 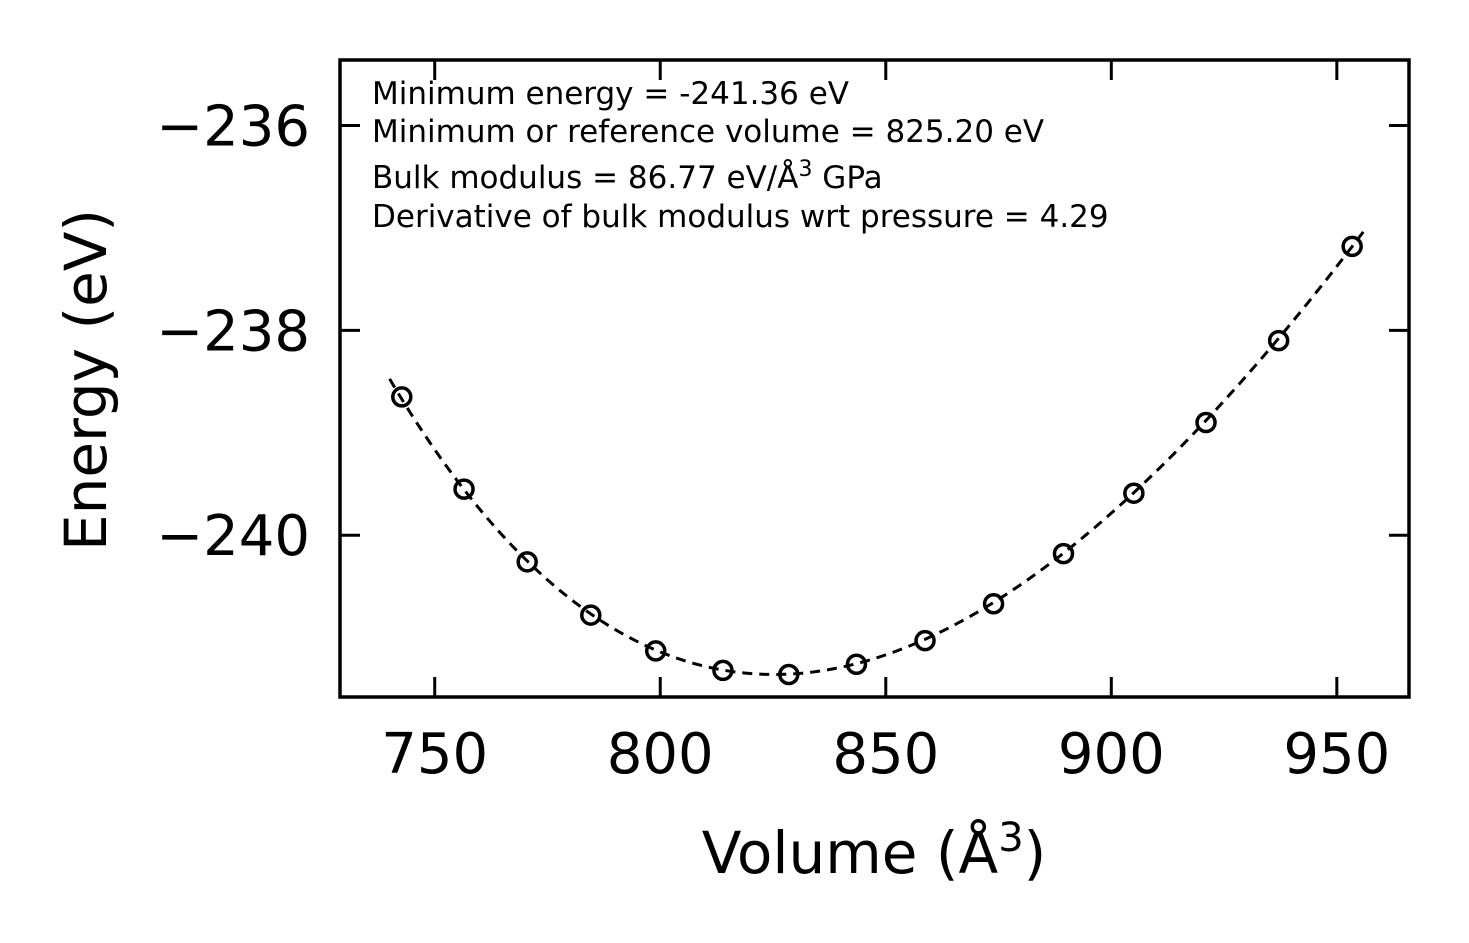 What do you see at coordinates (708, 132) in the screenshot?
I see `annotation-ref-volume: Minimum or reference volume = 825.20 eV` at bounding box center [708, 132].